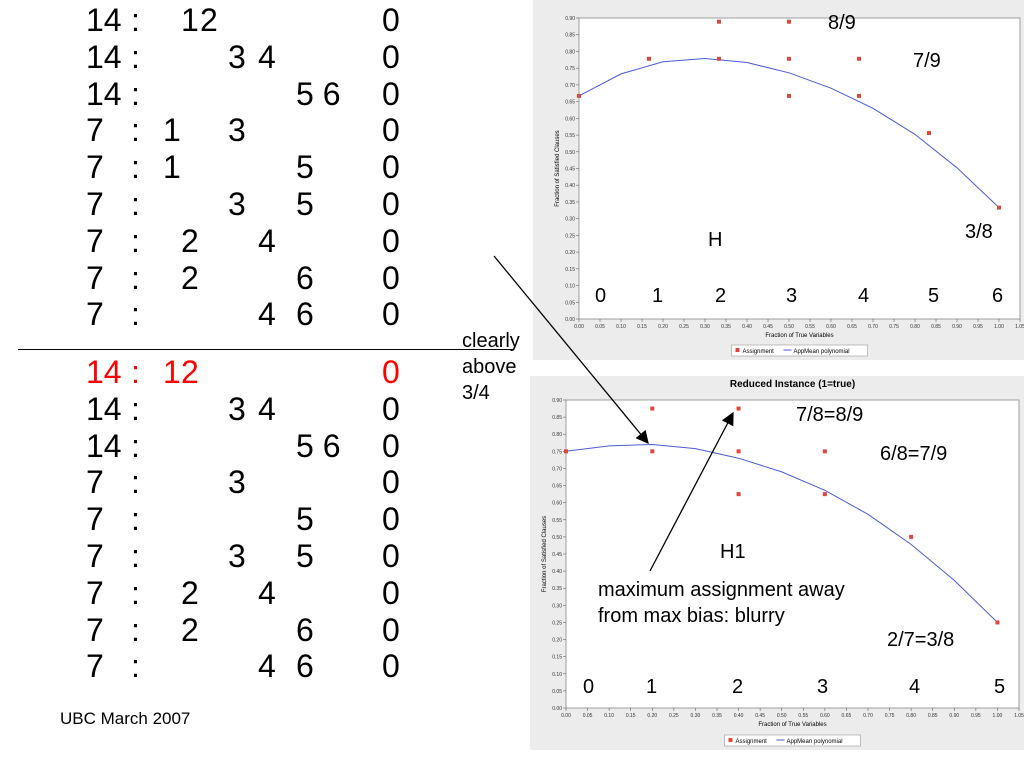 The width and height of the screenshot is (1024, 768). Describe the element at coordinates (209, 20) in the screenshot. I see `cell-c3: 2` at that location.